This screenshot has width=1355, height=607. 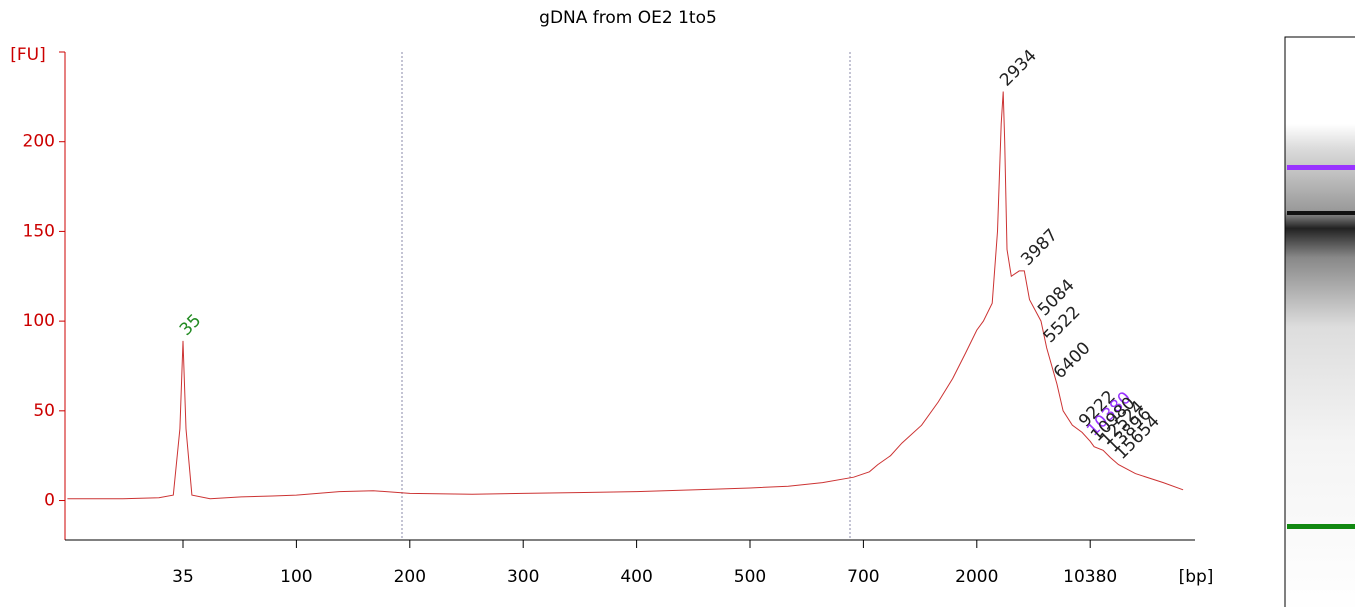 I want to click on peak-label: 2934, so click(x=1018, y=68).